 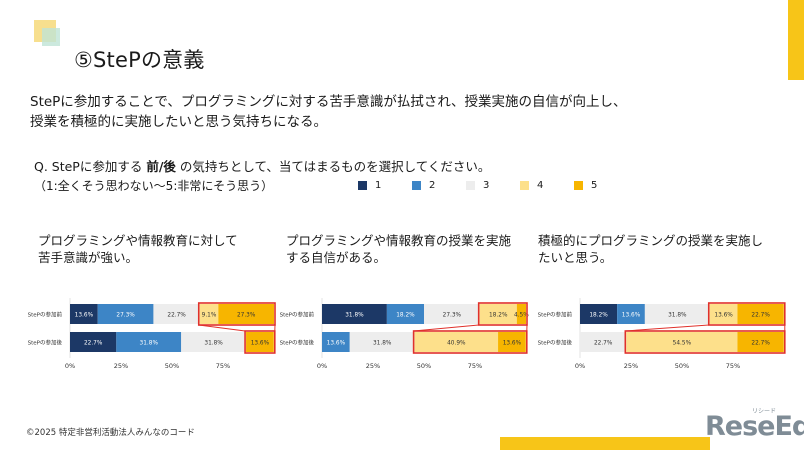 What do you see at coordinates (385, 185) in the screenshot?
I see `legend-item-1: 1` at bounding box center [385, 185].